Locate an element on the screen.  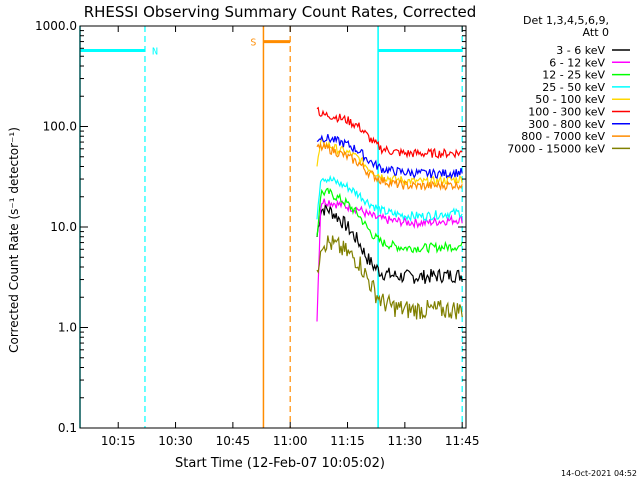
marker-label: S is located at coordinates (253, 43).